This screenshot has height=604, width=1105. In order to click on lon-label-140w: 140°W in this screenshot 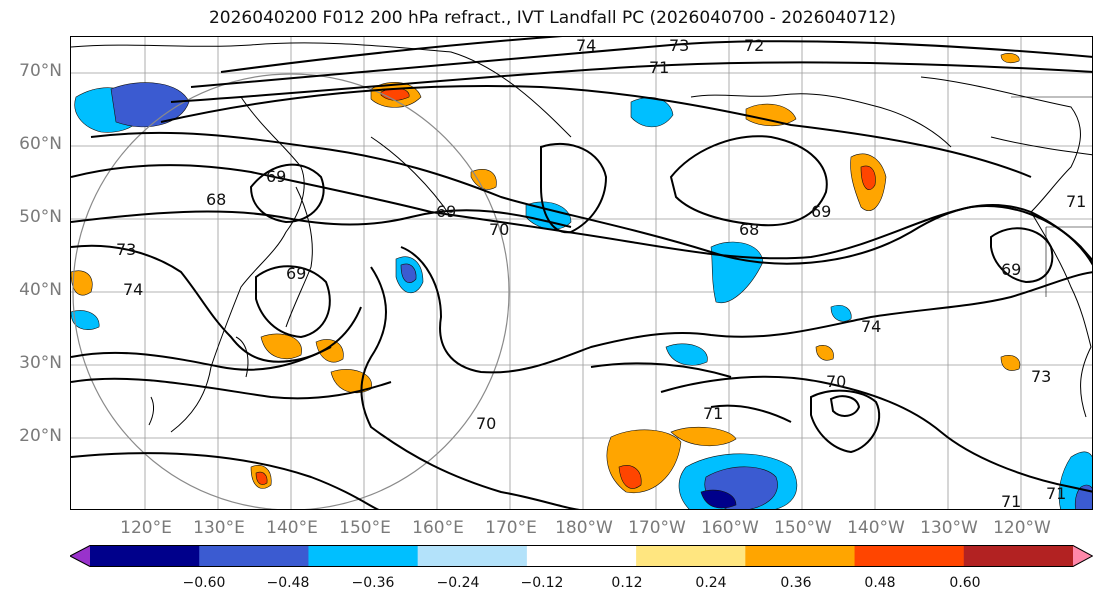, I will do `click(876, 528)`.